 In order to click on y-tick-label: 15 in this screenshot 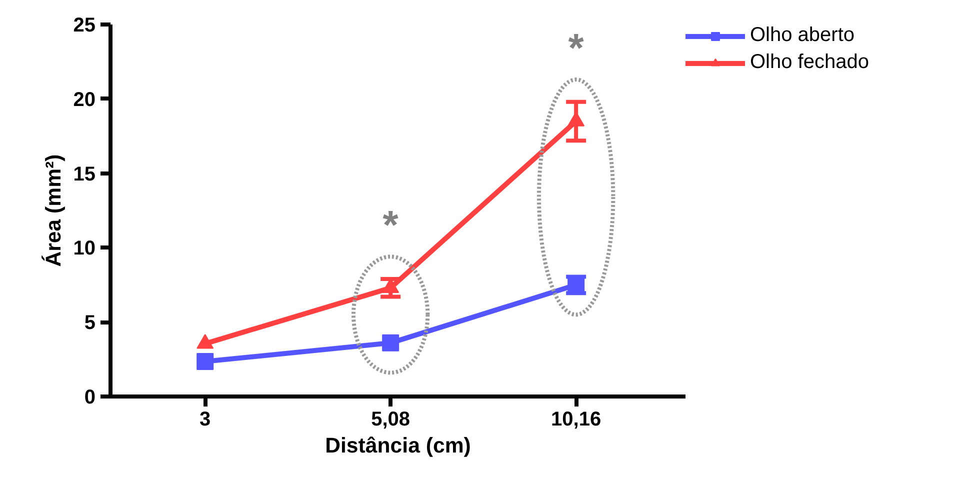, I will do `click(84, 174)`.